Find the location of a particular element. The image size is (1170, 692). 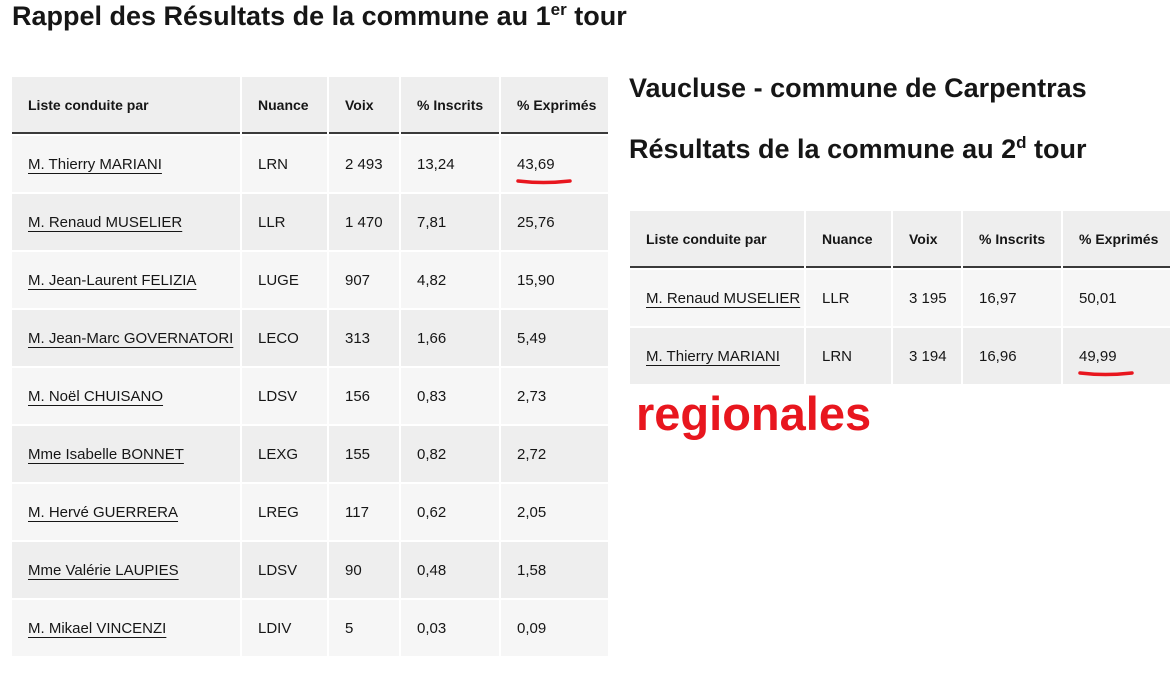

exprimes-cell: 0,09 is located at coordinates (554, 627).